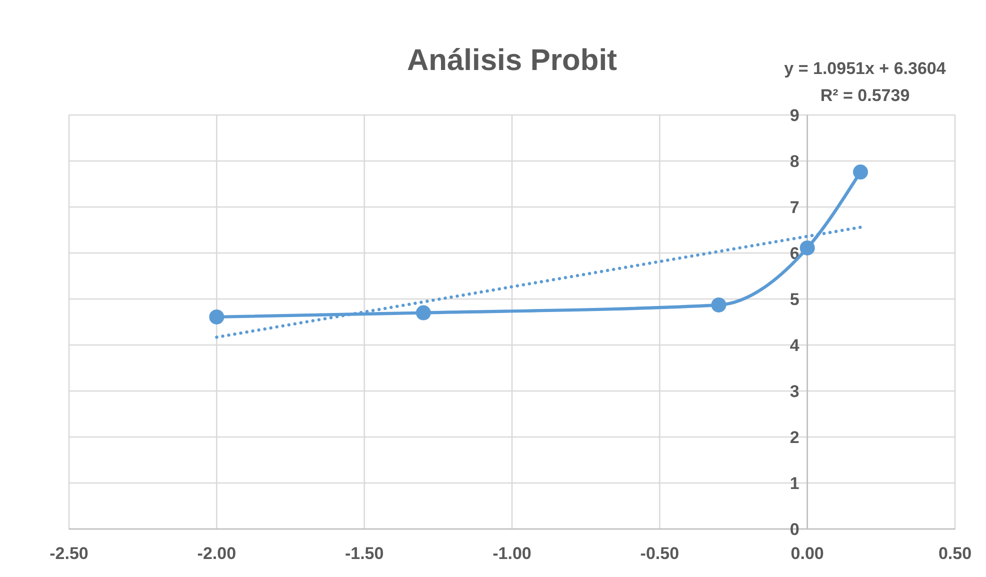 This screenshot has height=577, width=986. What do you see at coordinates (795, 299) in the screenshot?
I see `y-tick-label: 5` at bounding box center [795, 299].